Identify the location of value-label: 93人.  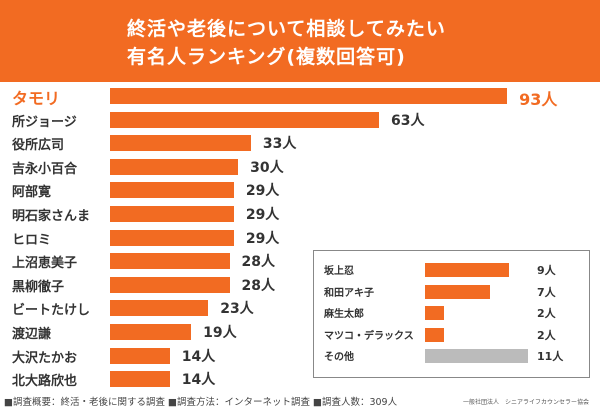
(538, 99).